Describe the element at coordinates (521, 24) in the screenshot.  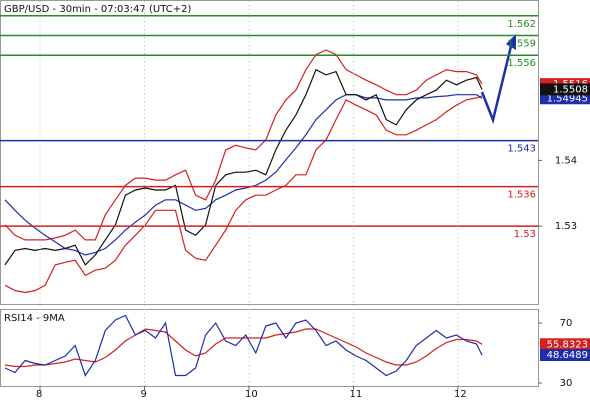
I see `level-label: 1.562` at that location.